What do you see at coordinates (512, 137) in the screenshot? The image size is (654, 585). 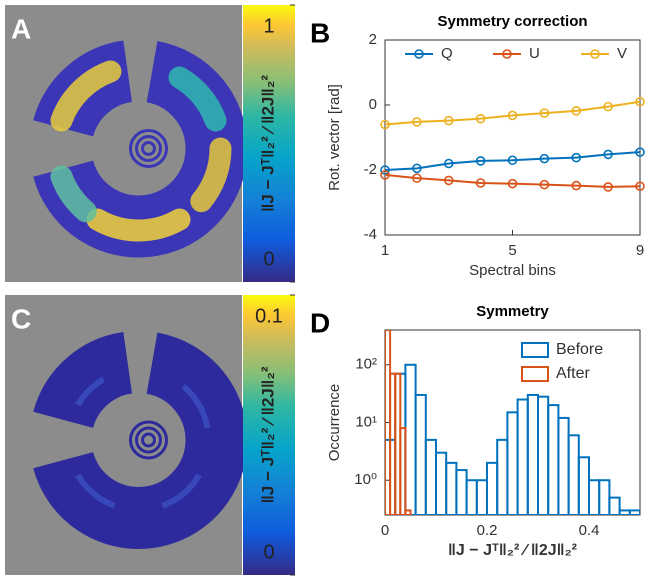 I see `axes-box` at bounding box center [512, 137].